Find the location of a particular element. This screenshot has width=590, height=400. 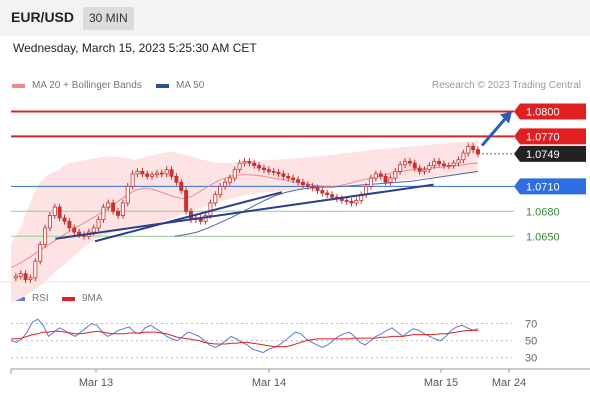

legend-label-ma50: MA 50 is located at coordinates (190, 85).